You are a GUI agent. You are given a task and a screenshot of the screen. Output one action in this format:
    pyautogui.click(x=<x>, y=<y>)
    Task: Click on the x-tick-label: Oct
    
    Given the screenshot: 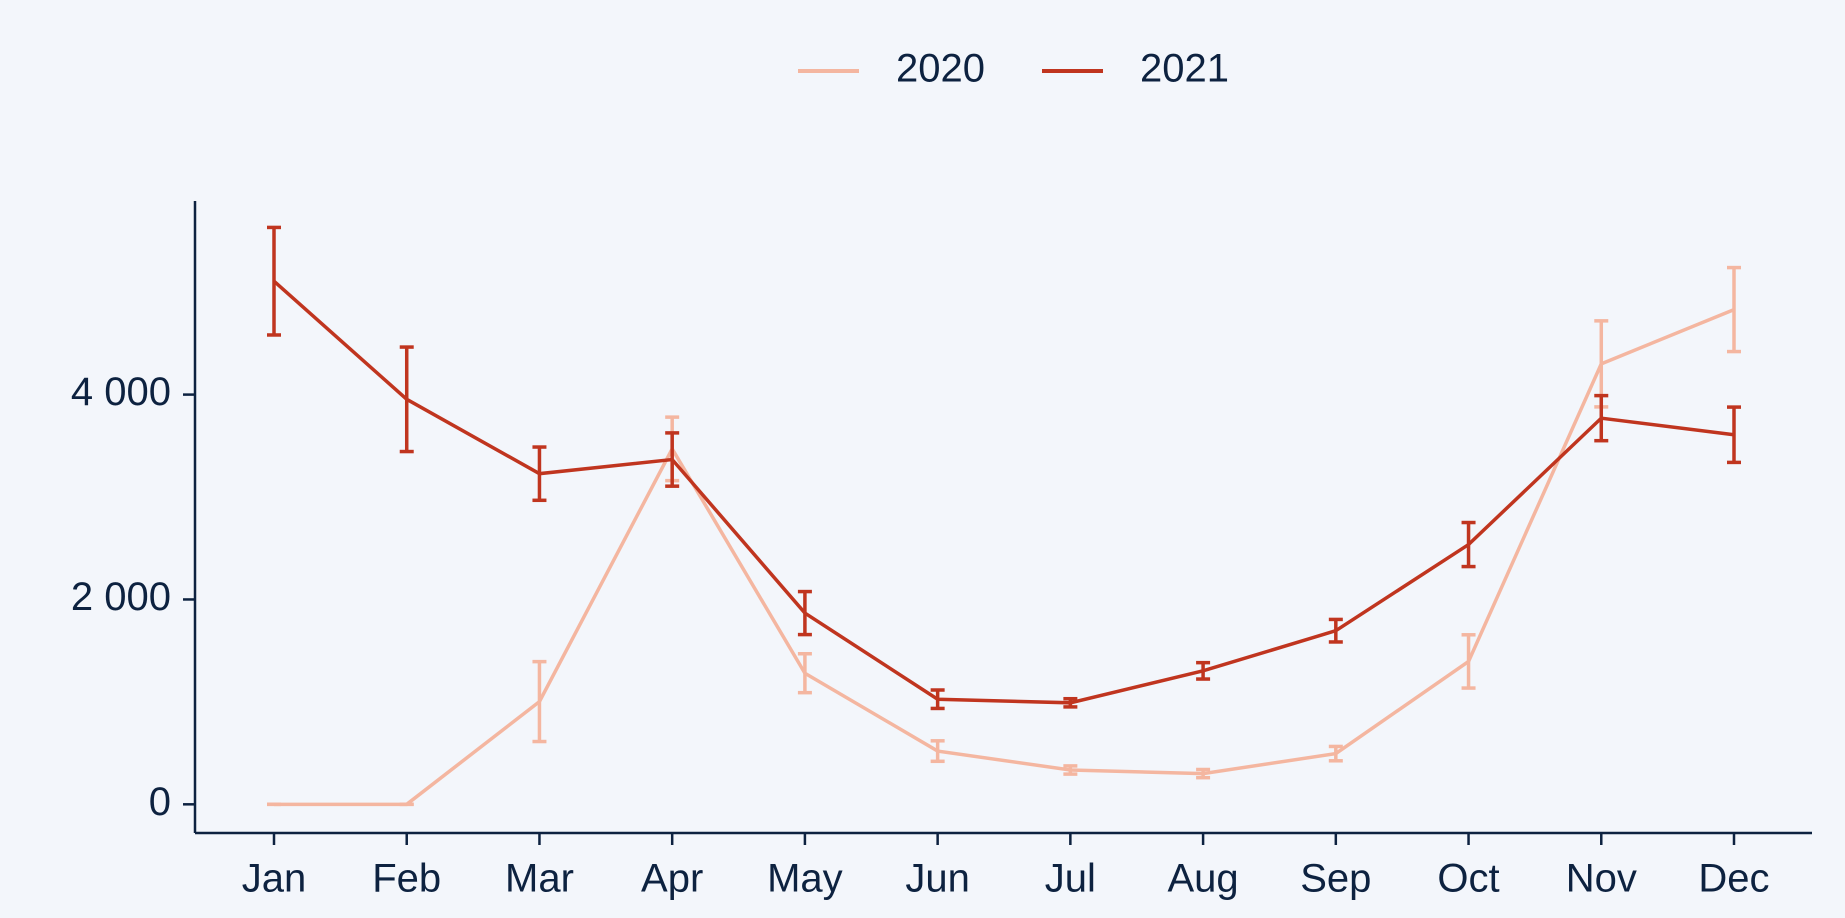 What is the action you would take?
    pyautogui.click(x=1468, y=879)
    